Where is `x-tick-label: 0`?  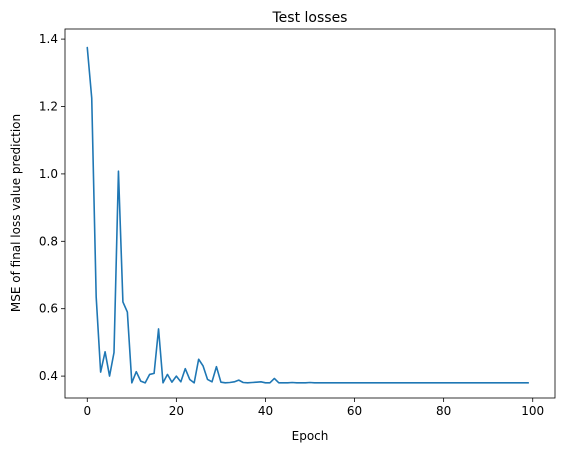 x-tick-label: 0 is located at coordinates (87, 411).